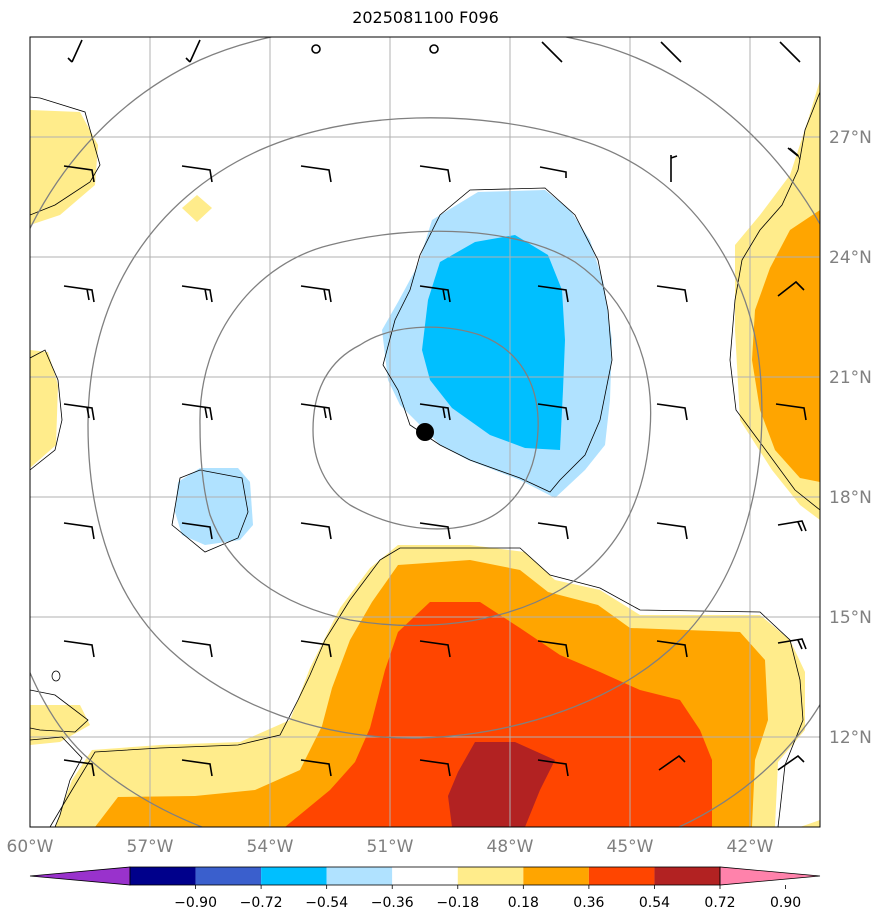 This screenshot has width=891, height=924. Describe the element at coordinates (850, 138) in the screenshot. I see `latitude-tick-label: 27°N` at that location.